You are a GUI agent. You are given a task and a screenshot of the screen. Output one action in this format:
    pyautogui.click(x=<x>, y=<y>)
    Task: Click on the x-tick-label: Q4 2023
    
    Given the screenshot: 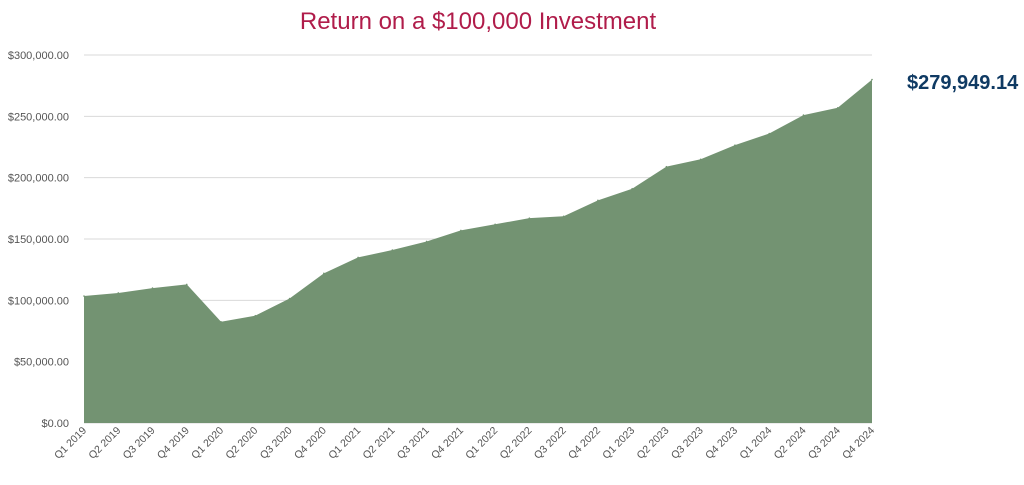 What is the action you would take?
    pyautogui.click(x=721, y=443)
    